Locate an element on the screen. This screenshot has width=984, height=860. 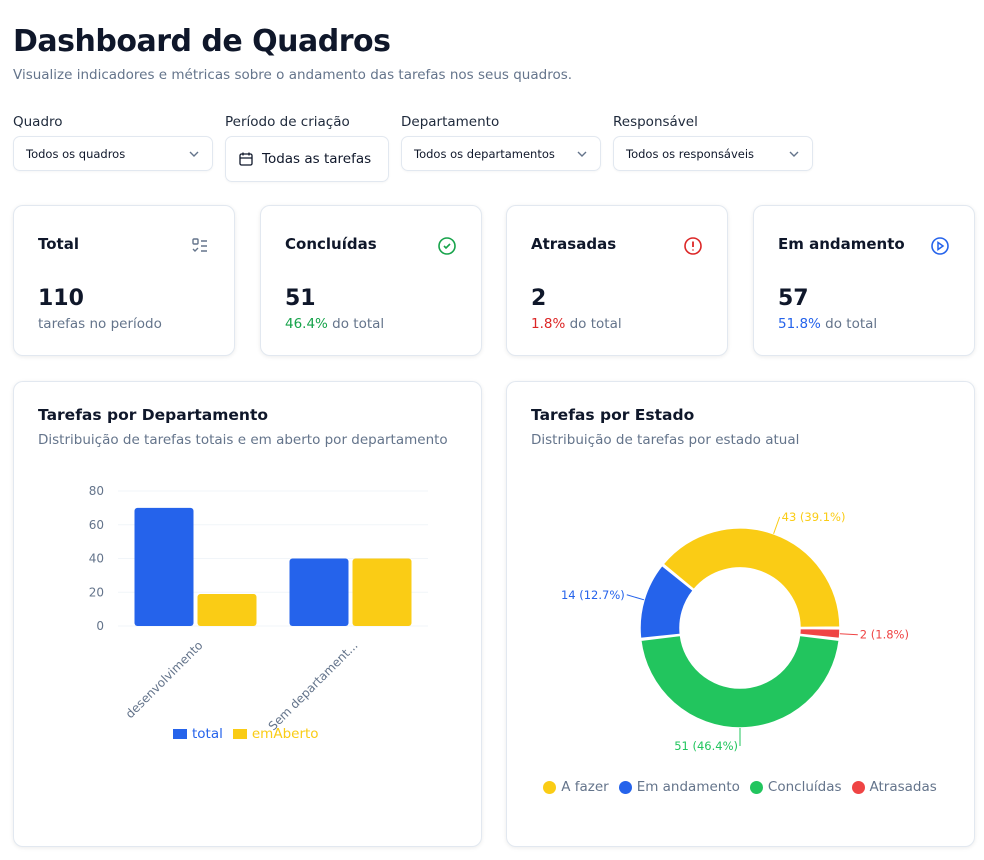
stat-value: 2 is located at coordinates (539, 298).